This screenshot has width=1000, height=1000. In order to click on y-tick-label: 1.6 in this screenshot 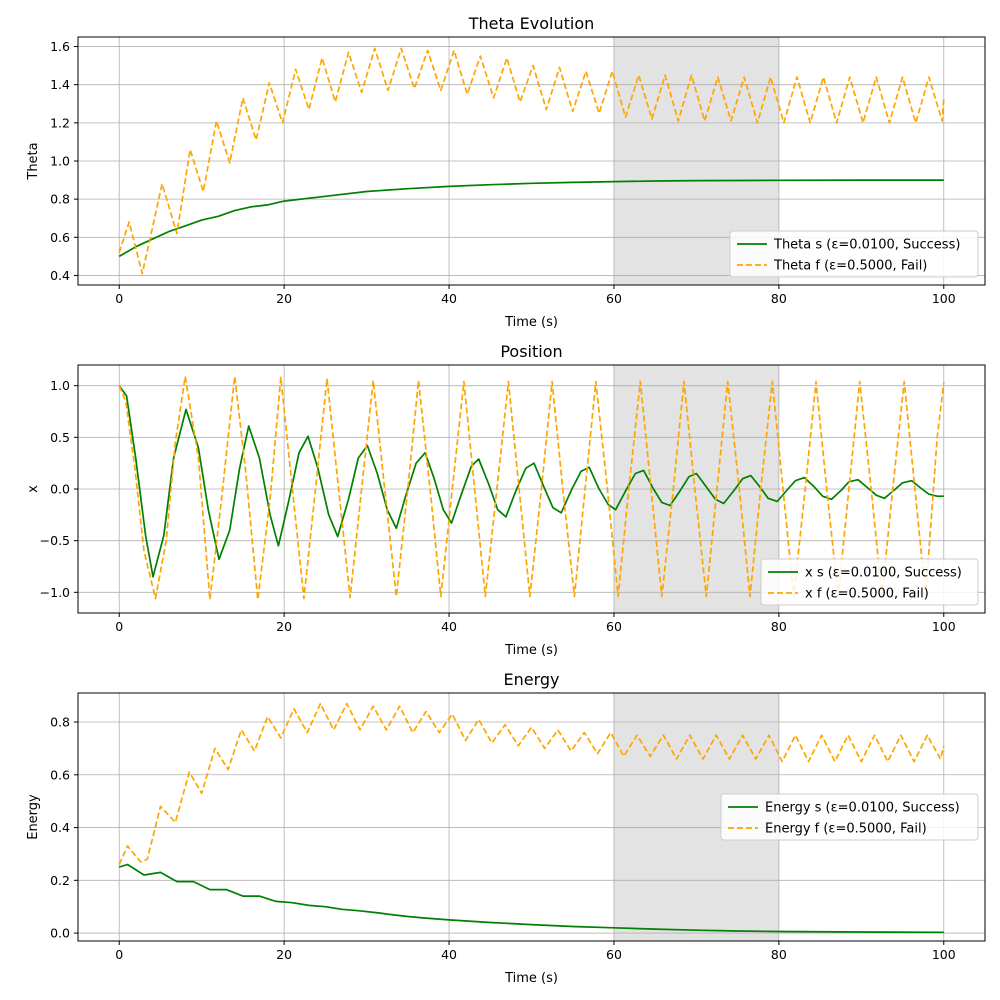, I will do `click(60, 46)`.